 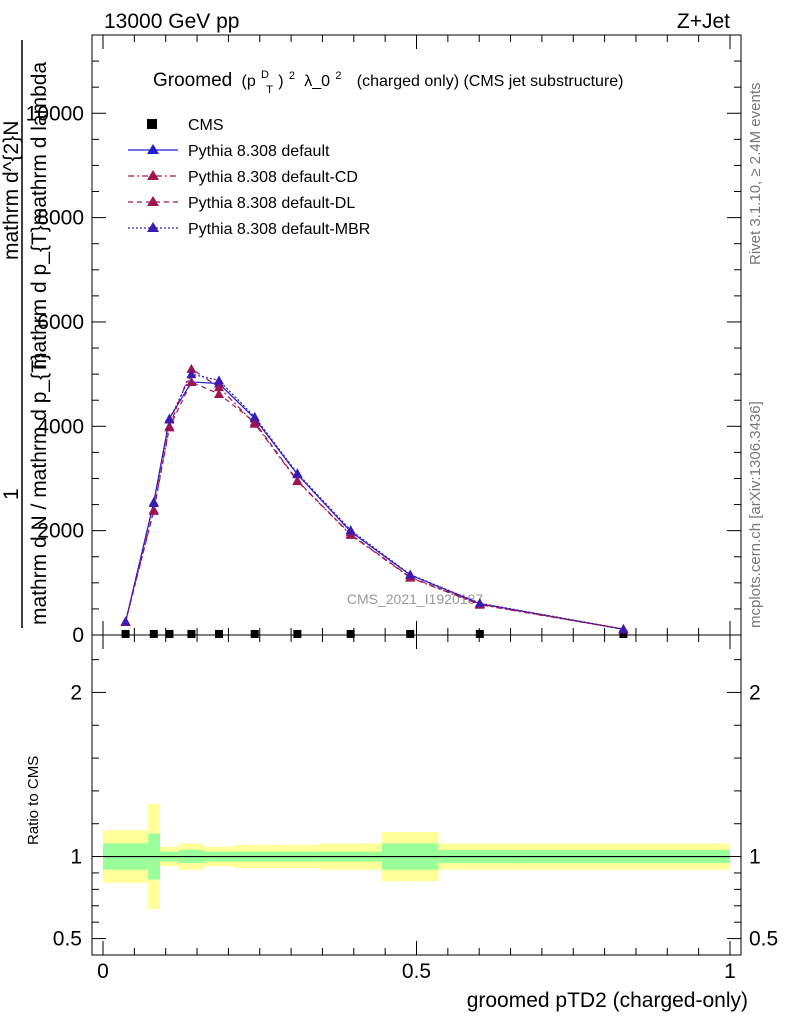 I want to click on ylabel-denominator-top: mathrm d p_{T}mathrm d lambda, so click(x=39, y=216).